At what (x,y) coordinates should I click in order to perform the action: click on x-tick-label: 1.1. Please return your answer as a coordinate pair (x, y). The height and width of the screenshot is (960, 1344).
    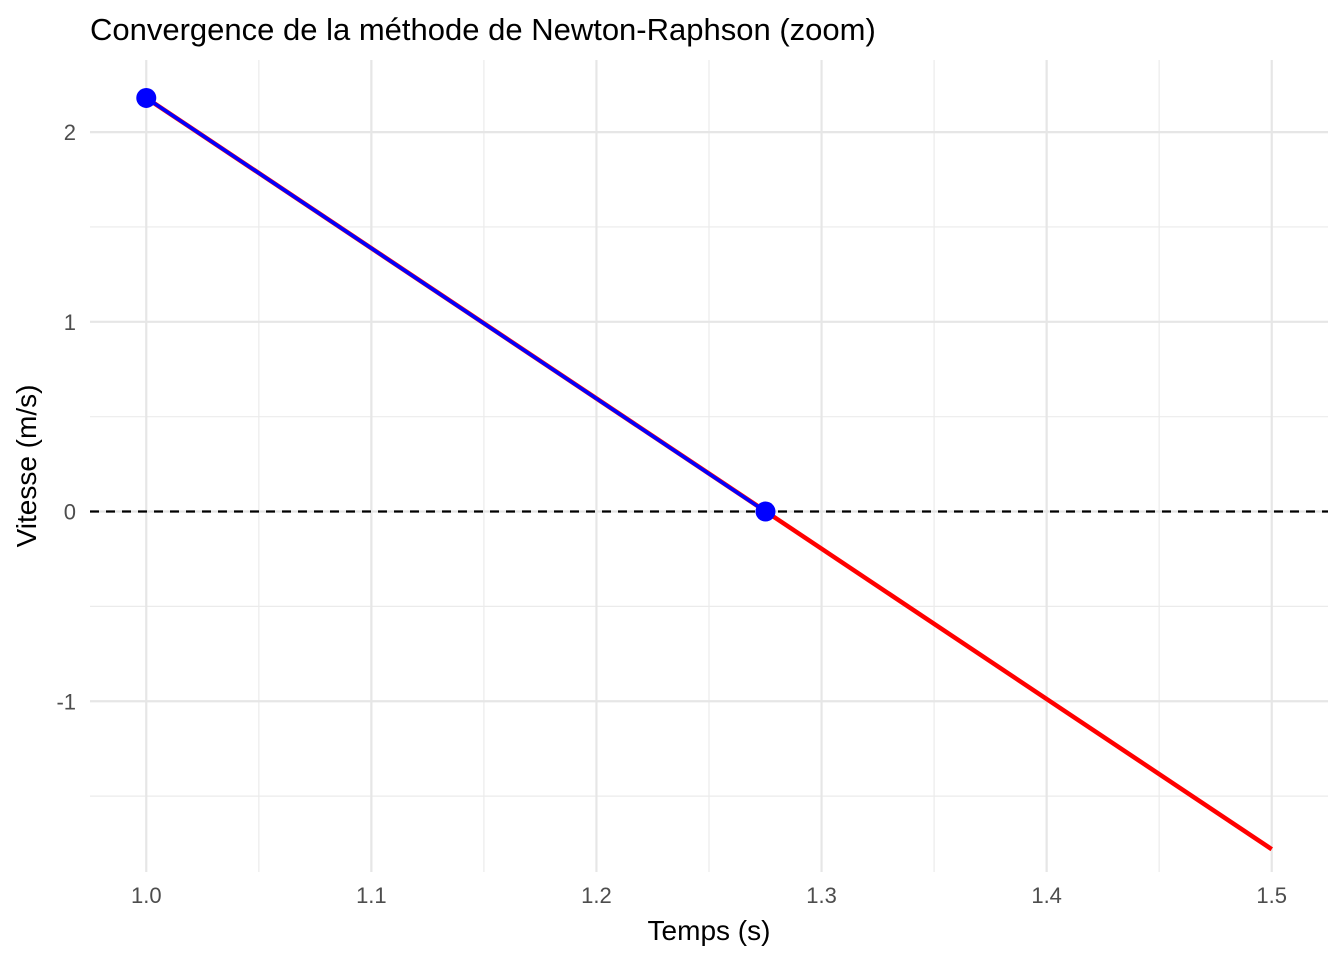
    Looking at the image, I should click on (371, 895).